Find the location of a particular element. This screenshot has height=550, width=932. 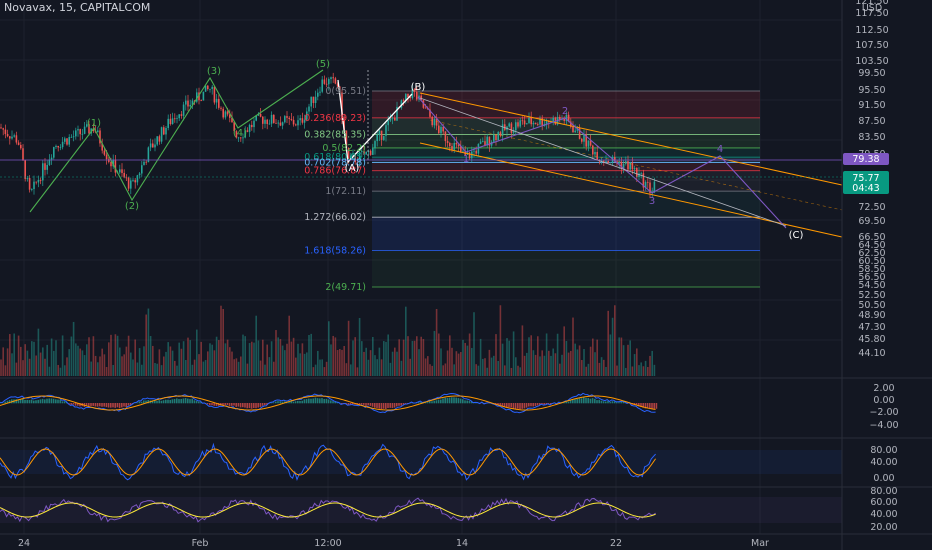

stoch-d-line is located at coordinates (328, 462).